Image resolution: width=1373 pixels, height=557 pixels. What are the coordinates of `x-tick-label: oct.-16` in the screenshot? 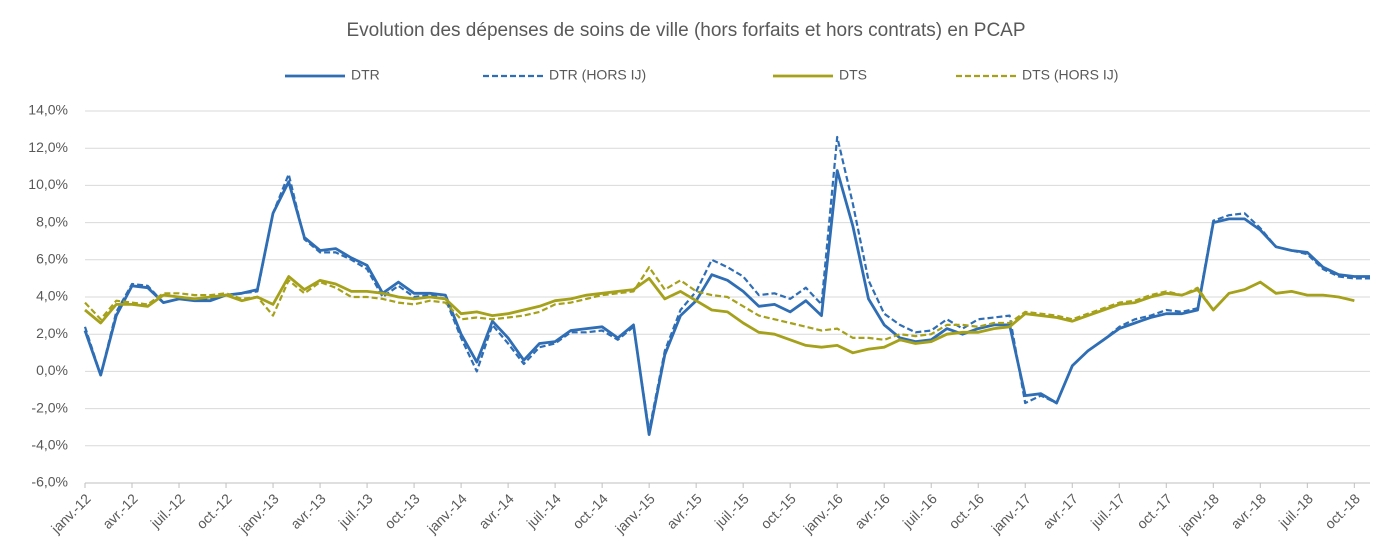 It's located at (966, 511).